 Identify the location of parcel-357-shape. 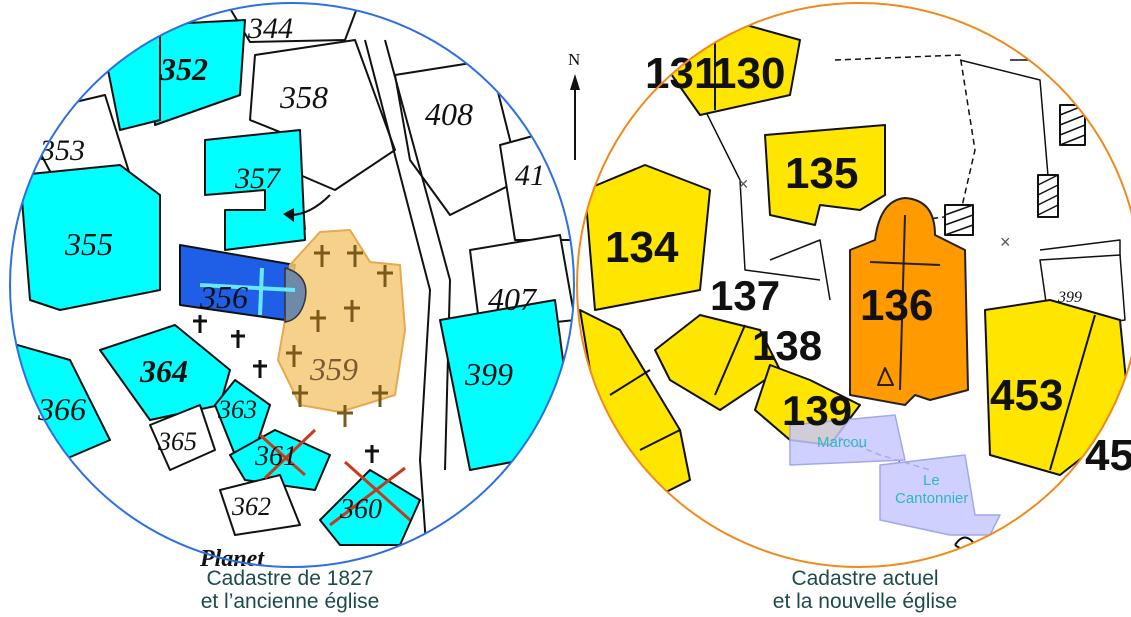
(255, 190).